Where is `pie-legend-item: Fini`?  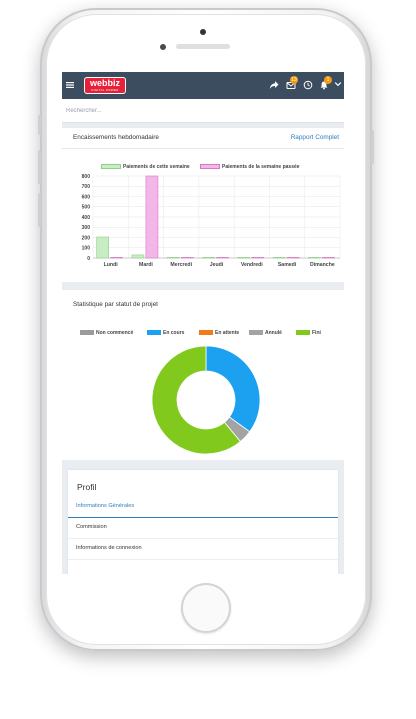
pie-legend-item: Fini is located at coordinates (308, 333).